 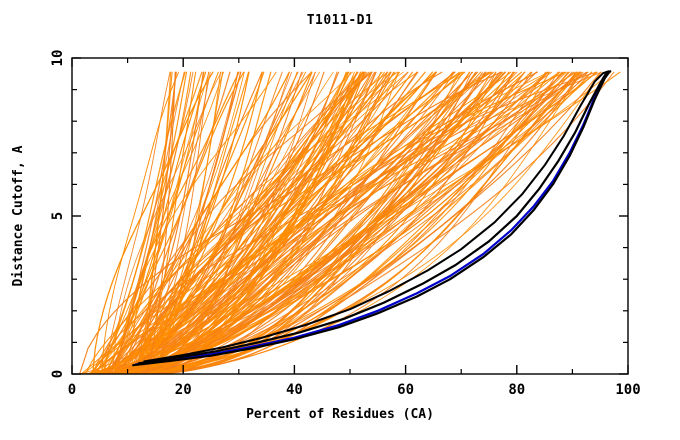 I want to click on x-tick-label: 20, so click(x=183, y=390).